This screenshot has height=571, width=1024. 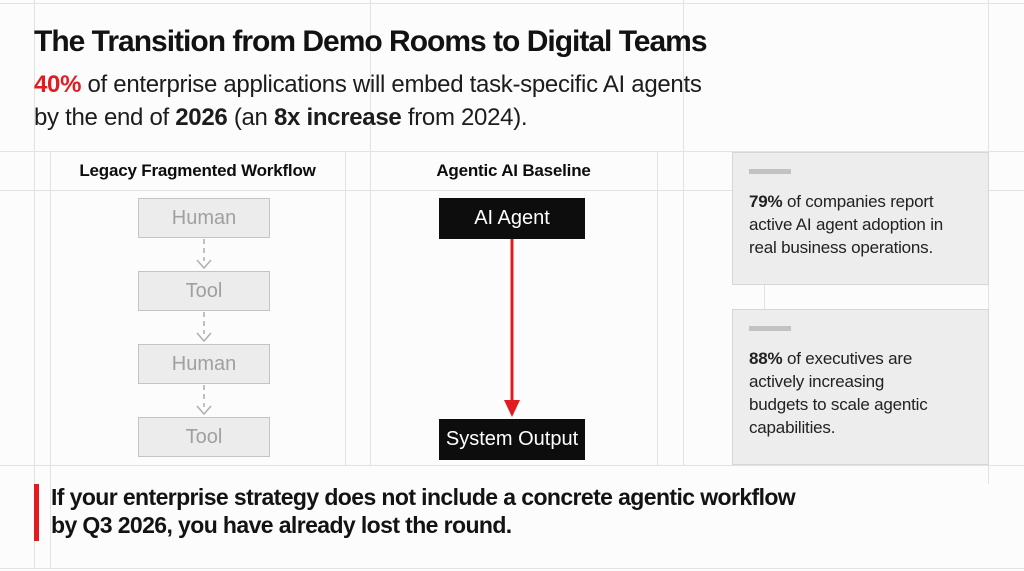 What do you see at coordinates (846, 224) in the screenshot?
I see `stat-card-line: active AI agent adoption in` at bounding box center [846, 224].